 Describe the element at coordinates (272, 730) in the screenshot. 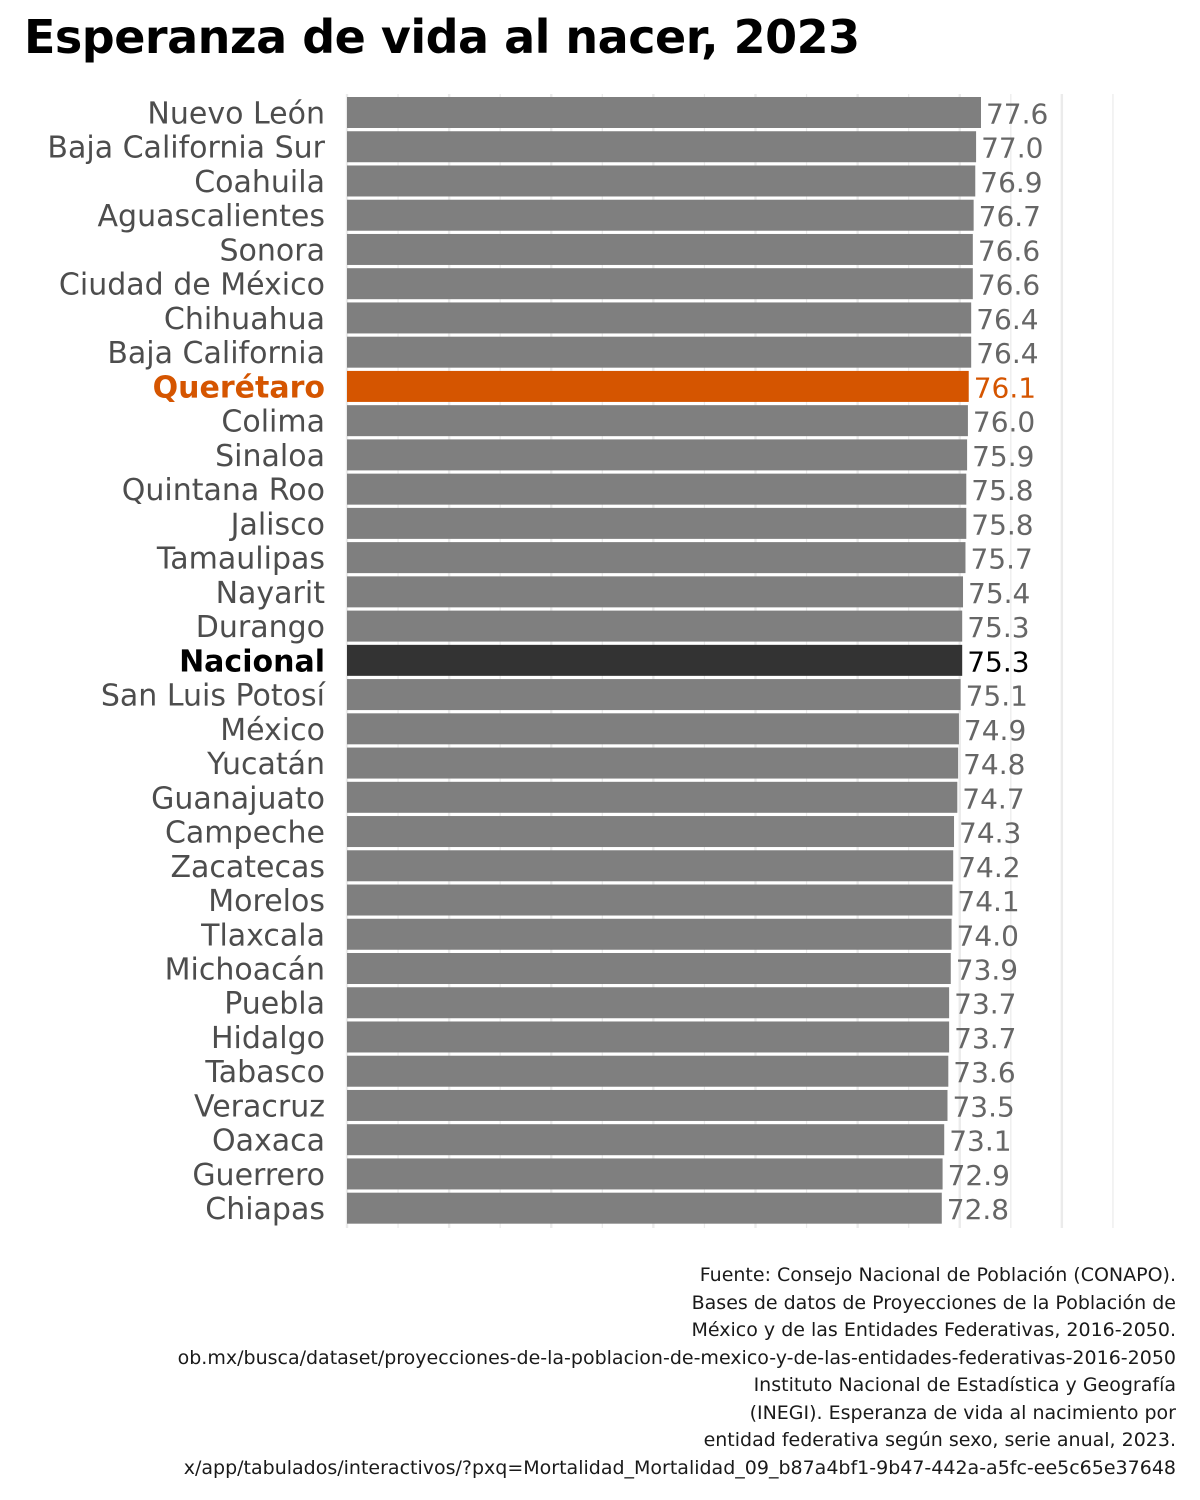

I see `category-label: México` at that location.